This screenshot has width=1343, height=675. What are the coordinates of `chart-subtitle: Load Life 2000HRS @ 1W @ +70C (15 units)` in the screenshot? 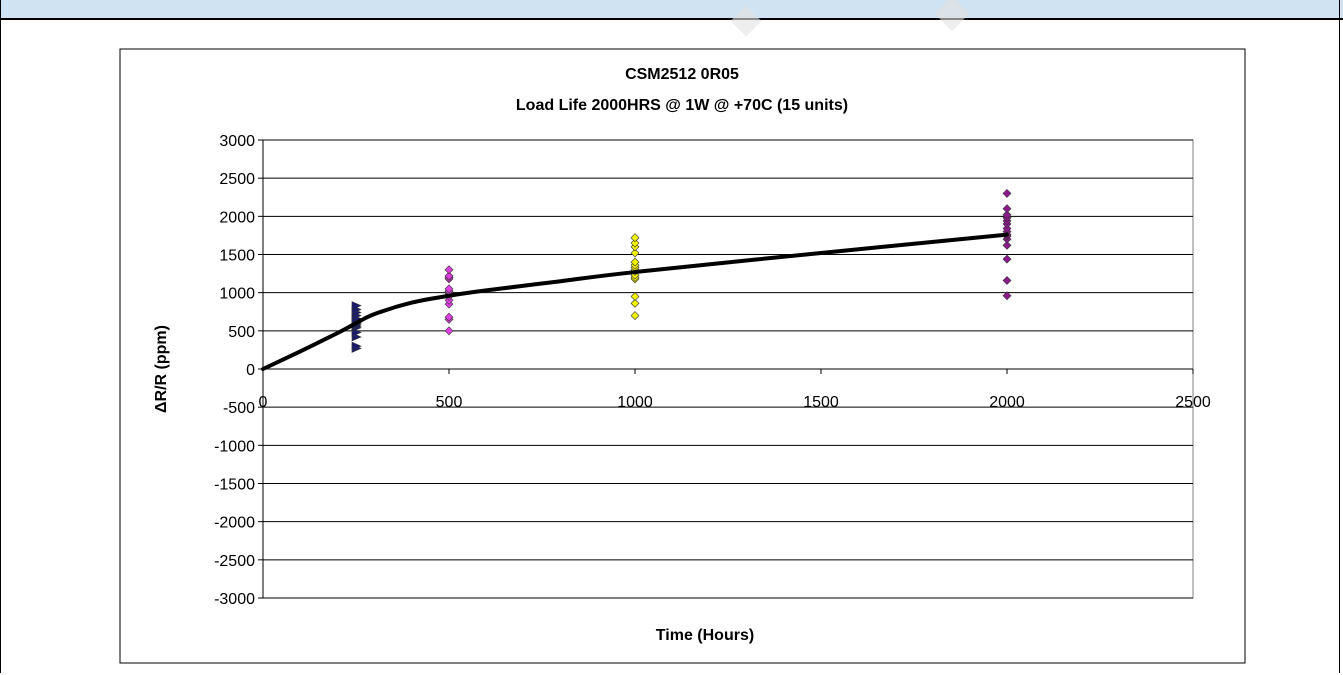 It's located at (682, 105).